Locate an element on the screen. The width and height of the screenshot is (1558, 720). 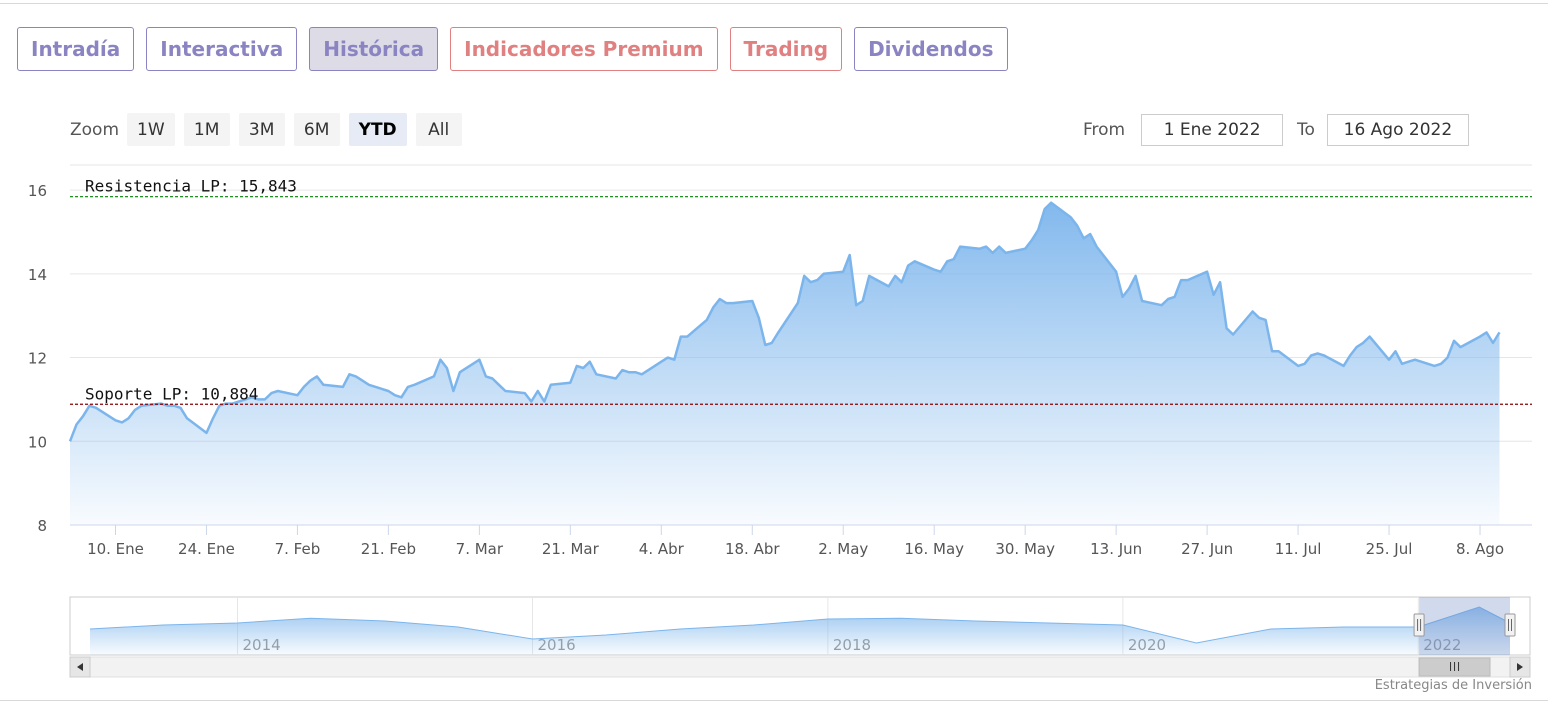
zoom-button-1w: 1W is located at coordinates (151, 129).